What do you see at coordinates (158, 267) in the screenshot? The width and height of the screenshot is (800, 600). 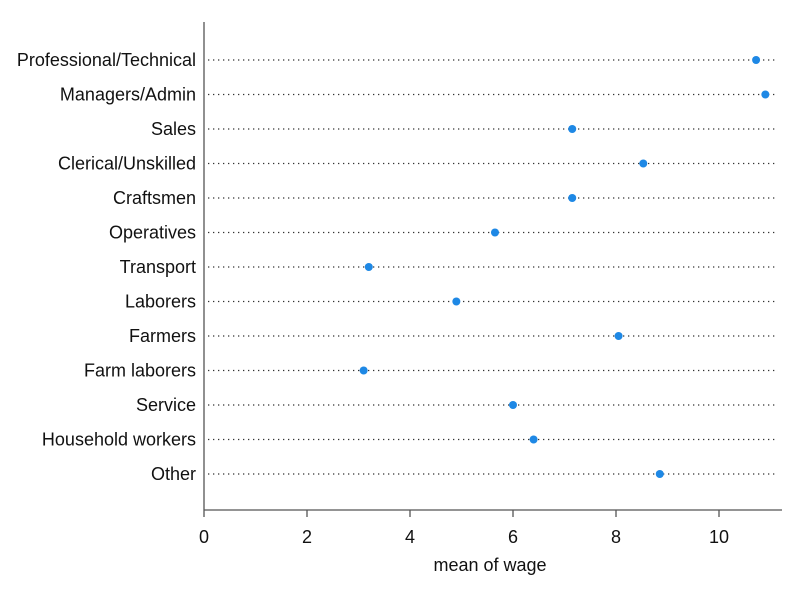 I see `category-label: Transport` at bounding box center [158, 267].